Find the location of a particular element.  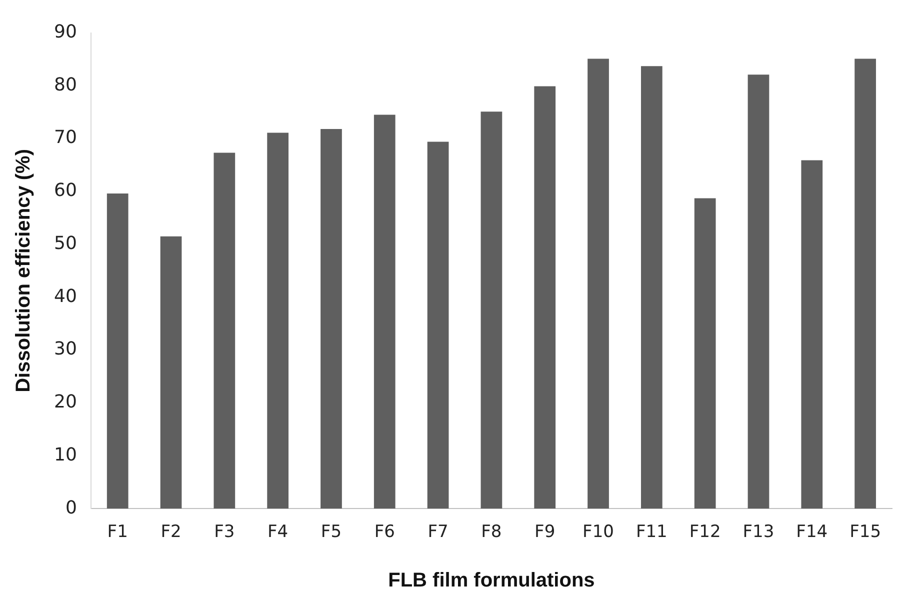

x-tick-label: F2 is located at coordinates (171, 532).